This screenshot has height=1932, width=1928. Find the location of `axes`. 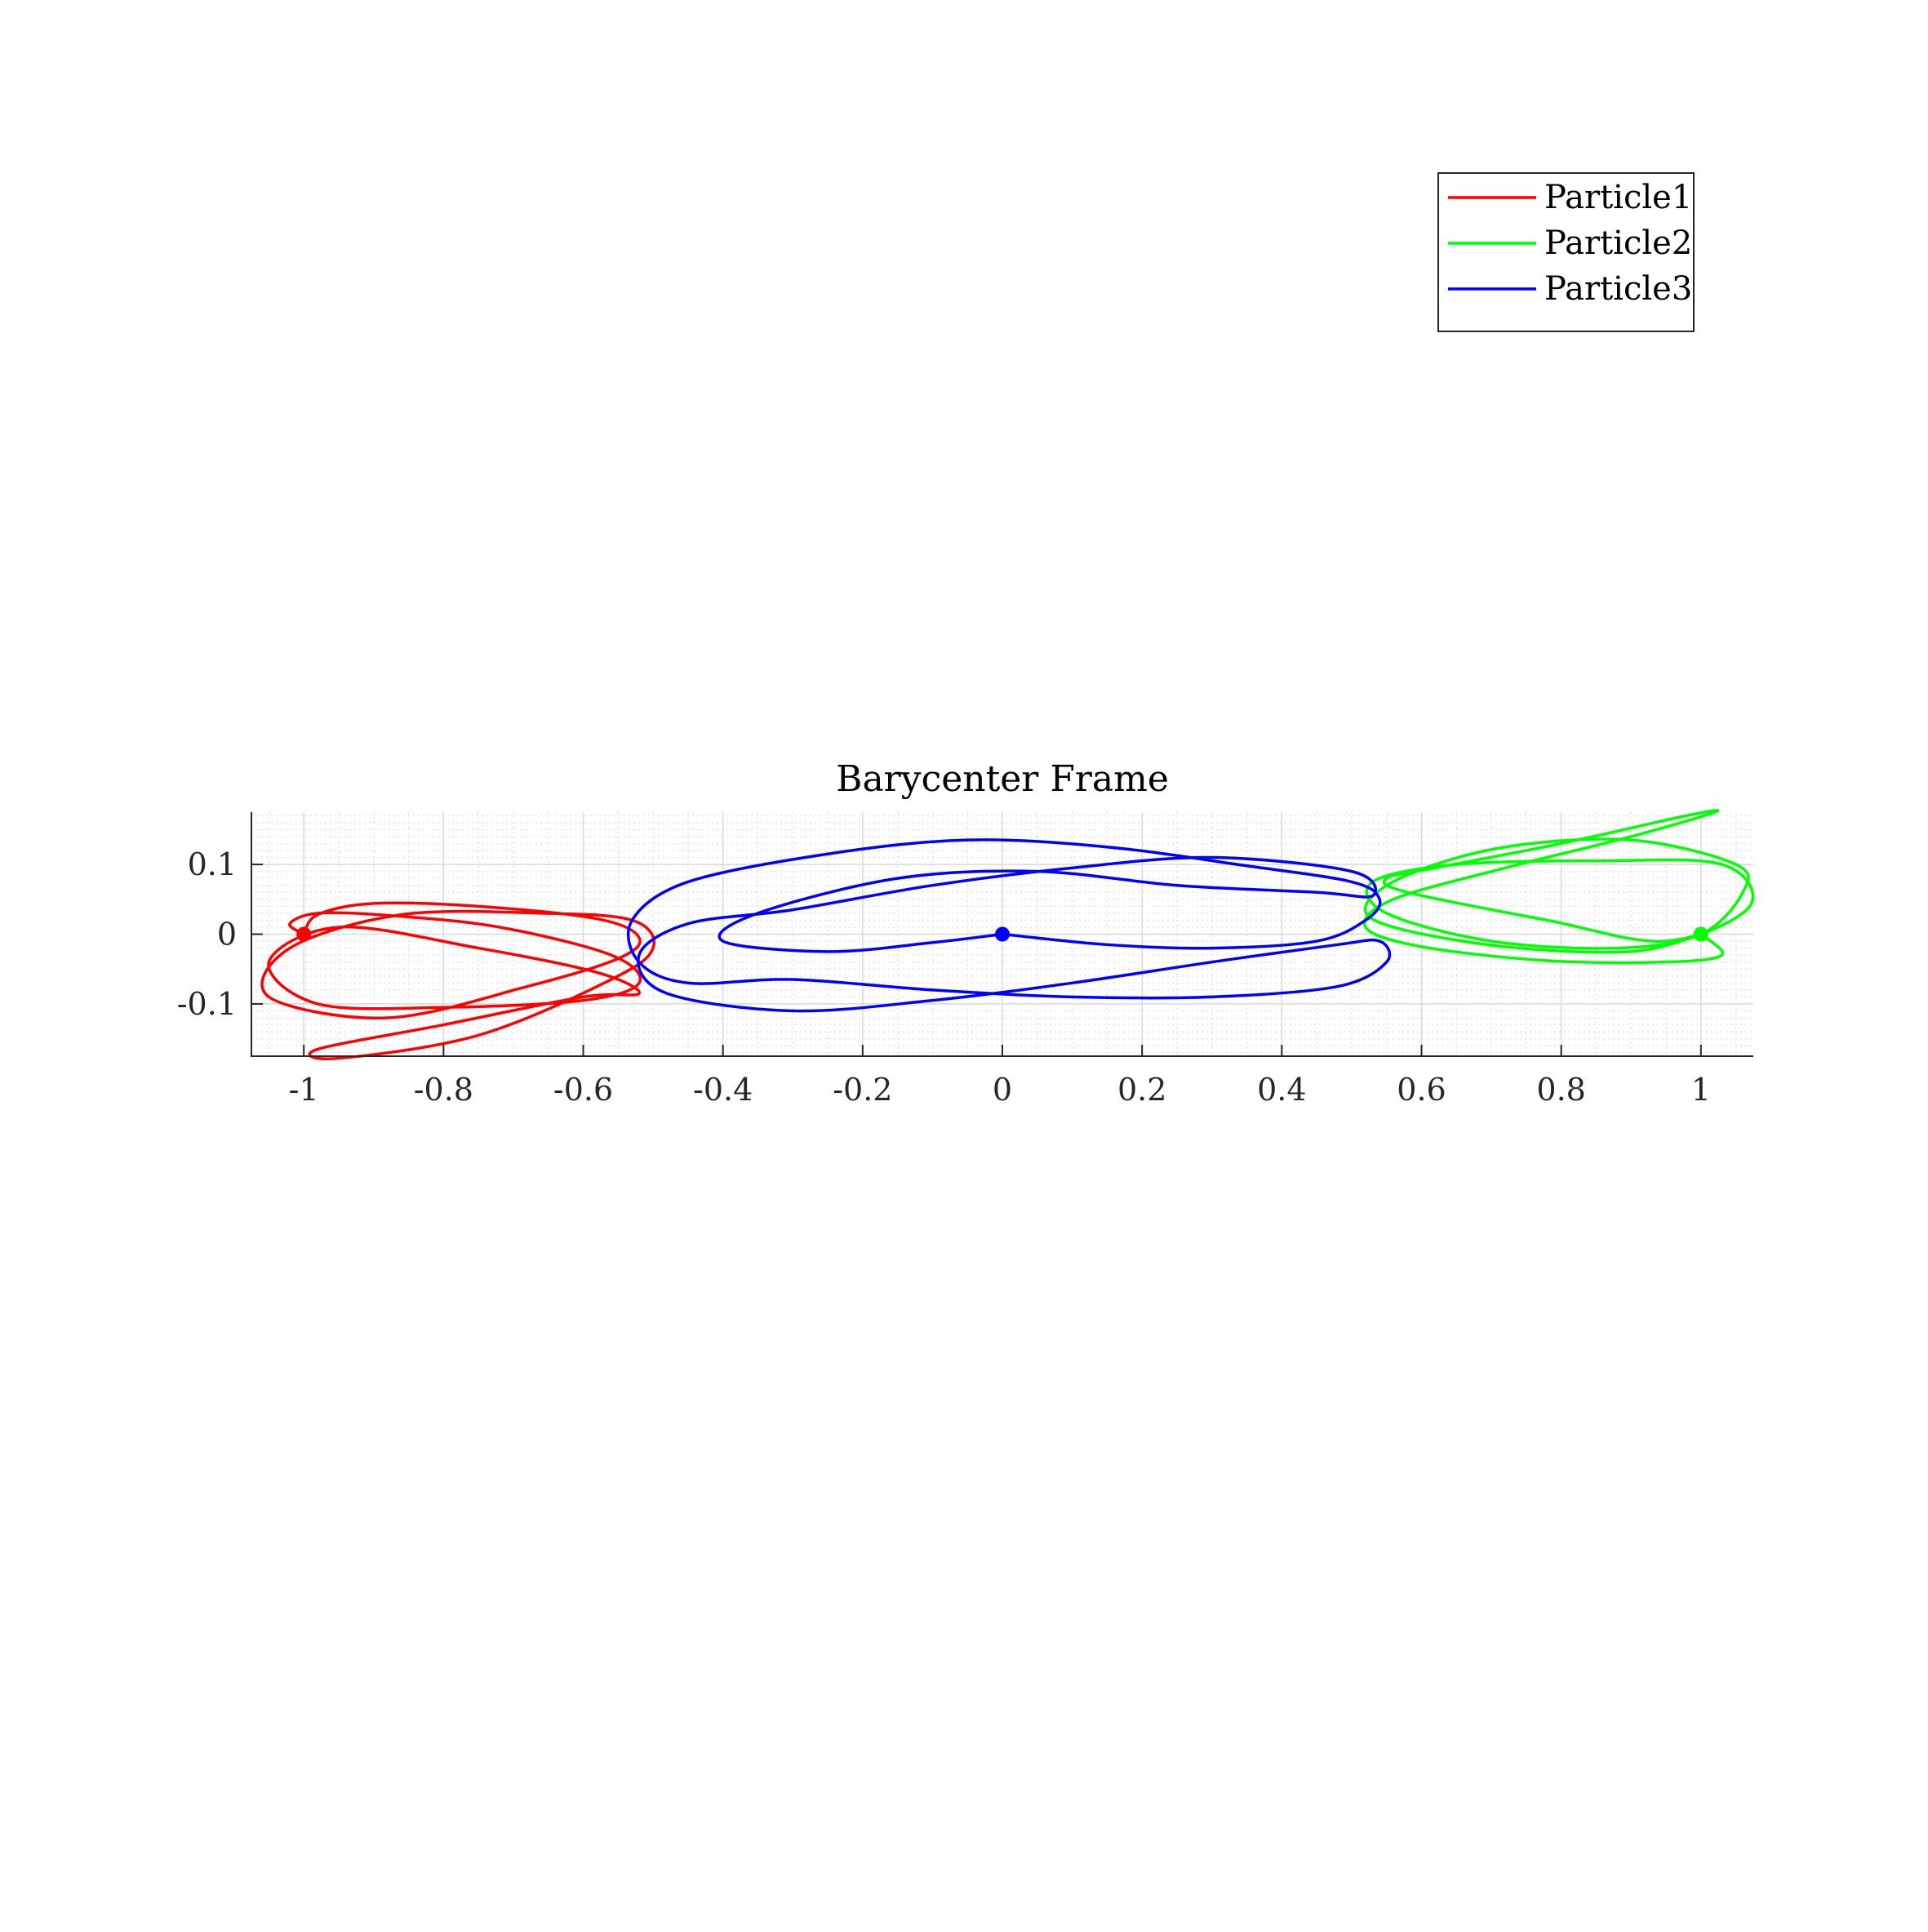

axes is located at coordinates (1002, 934).